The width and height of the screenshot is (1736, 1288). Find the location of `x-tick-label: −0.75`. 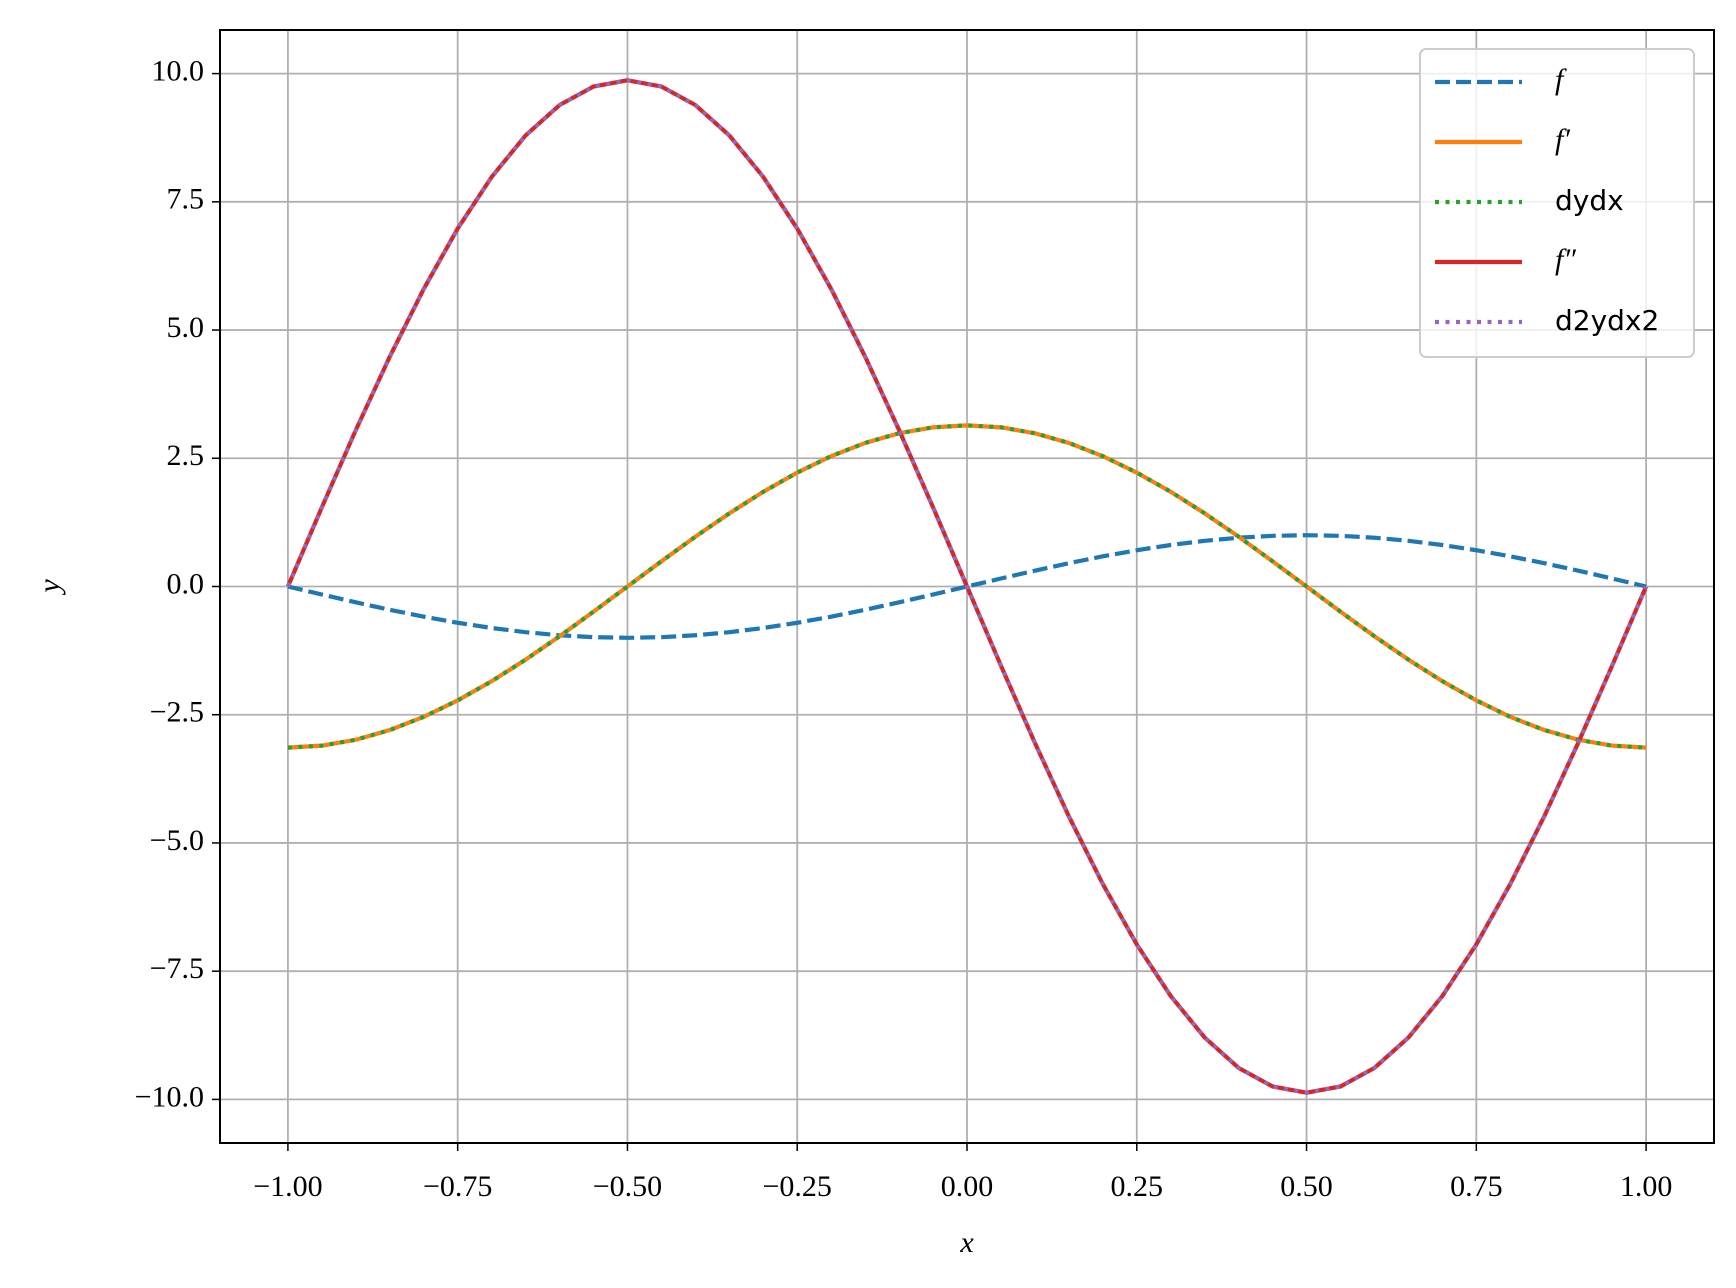

x-tick-label: −0.75 is located at coordinates (457, 1186).